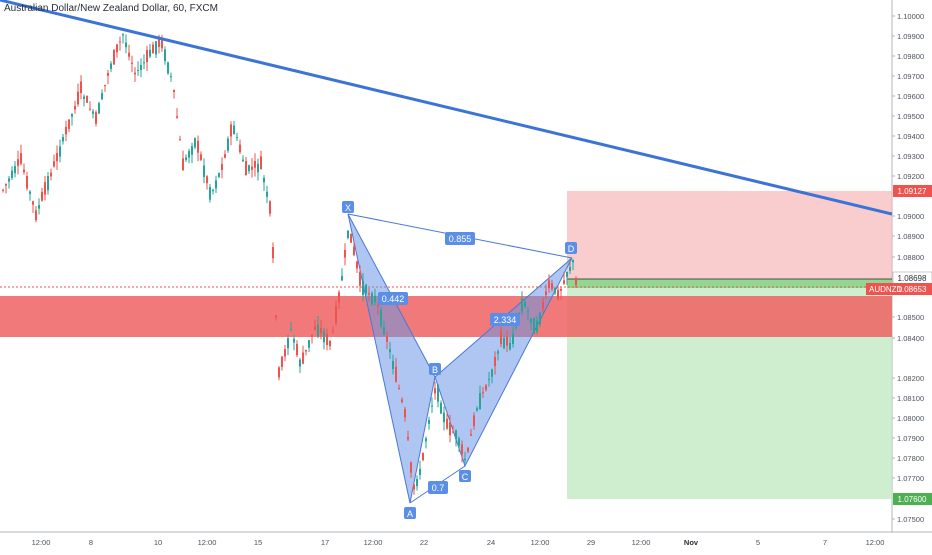 This screenshot has width=932, height=555. I want to click on entry-price-badge: 1.08698, so click(912, 278).